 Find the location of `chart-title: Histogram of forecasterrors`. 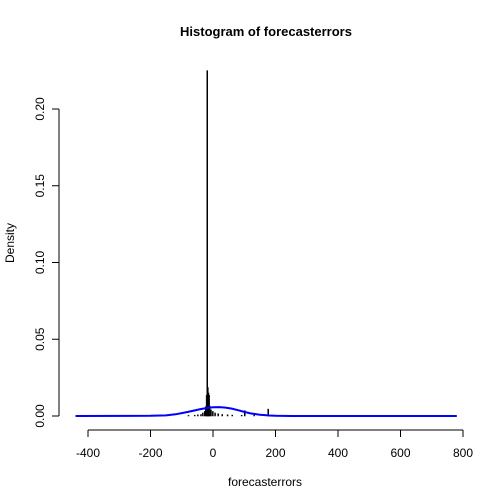

chart-title: Histogram of forecasterrors is located at coordinates (266, 31).